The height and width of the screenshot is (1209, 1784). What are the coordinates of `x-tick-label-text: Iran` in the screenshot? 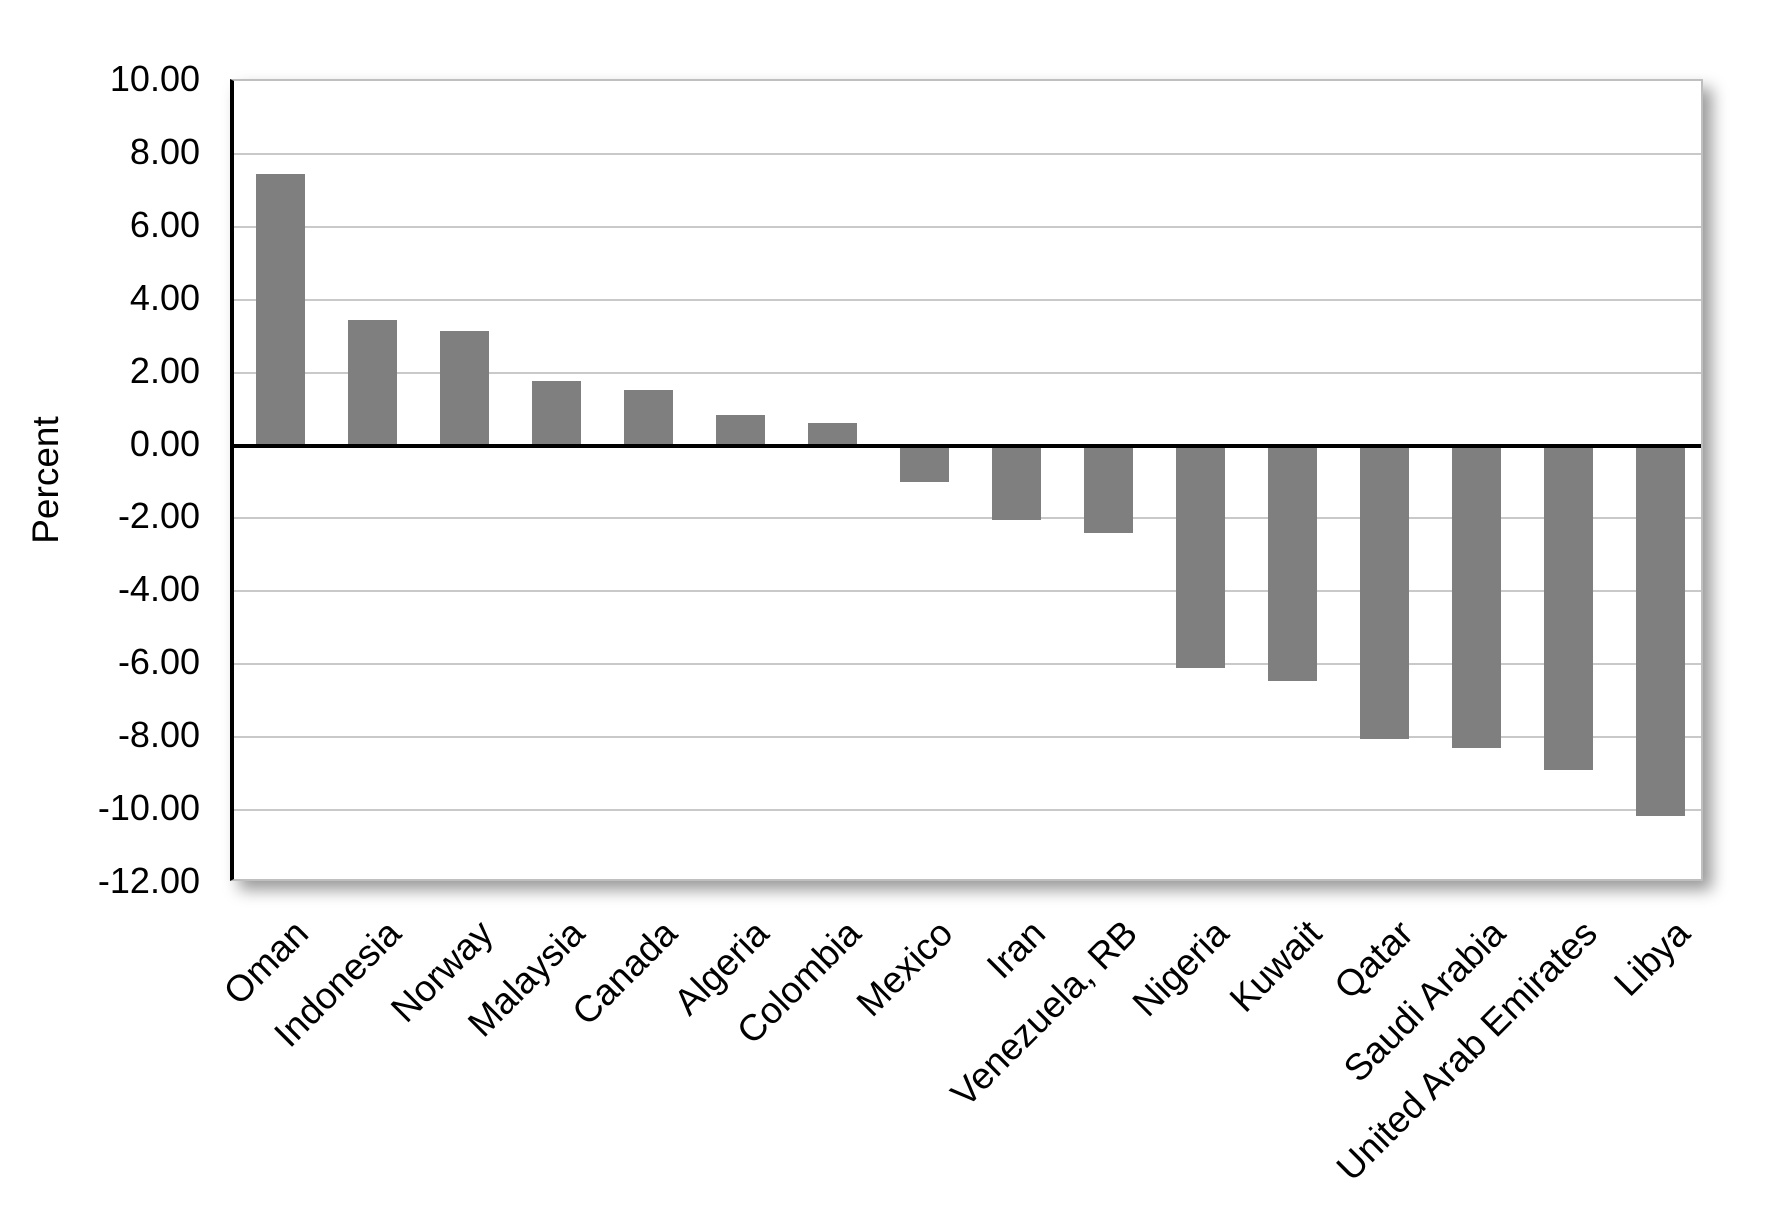 It's located at (1015, 949).